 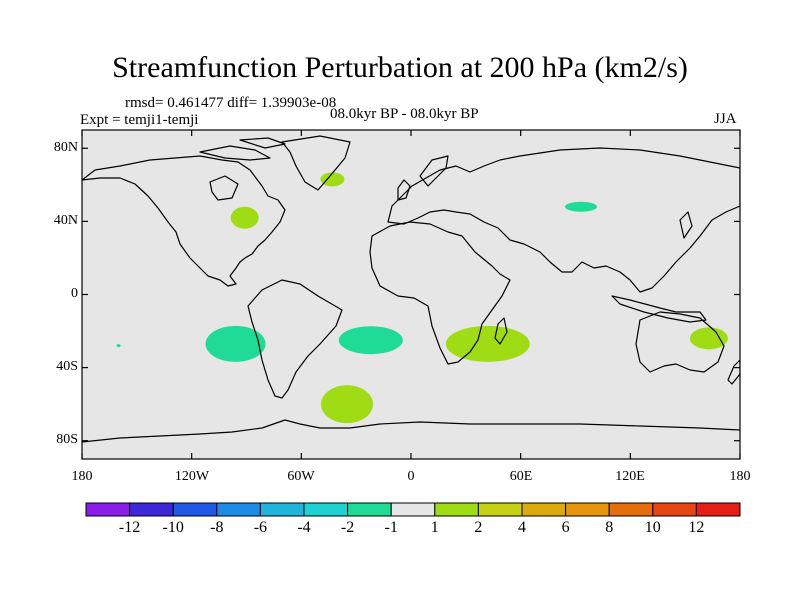 I want to click on lat-label-40n: 40N, so click(x=65, y=220).